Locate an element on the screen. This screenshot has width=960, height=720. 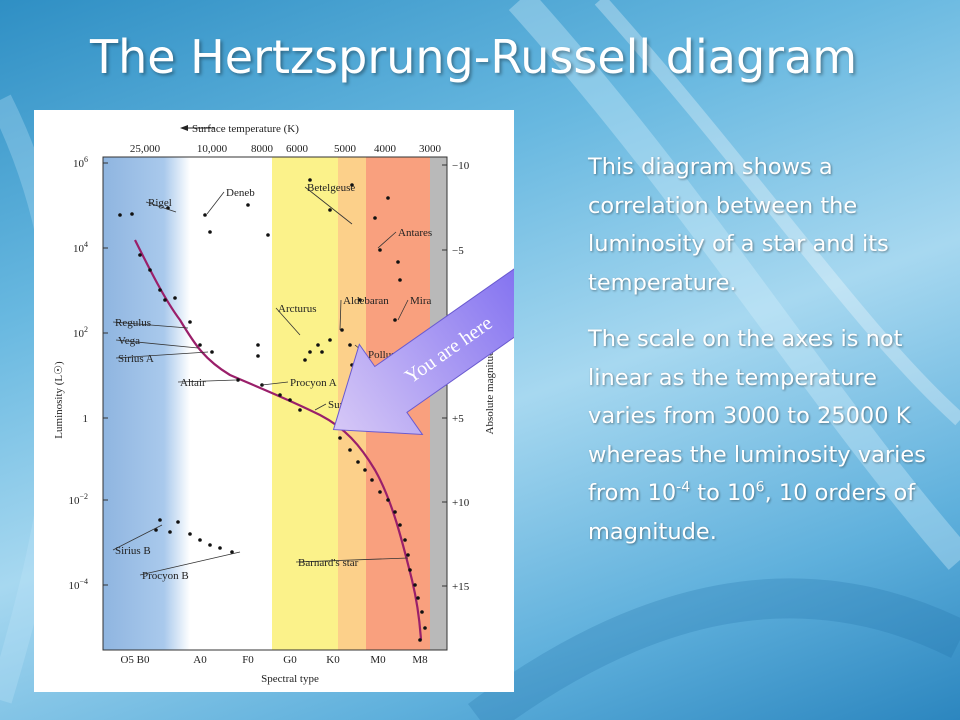
tick-label: G0 is located at coordinates (290, 660).